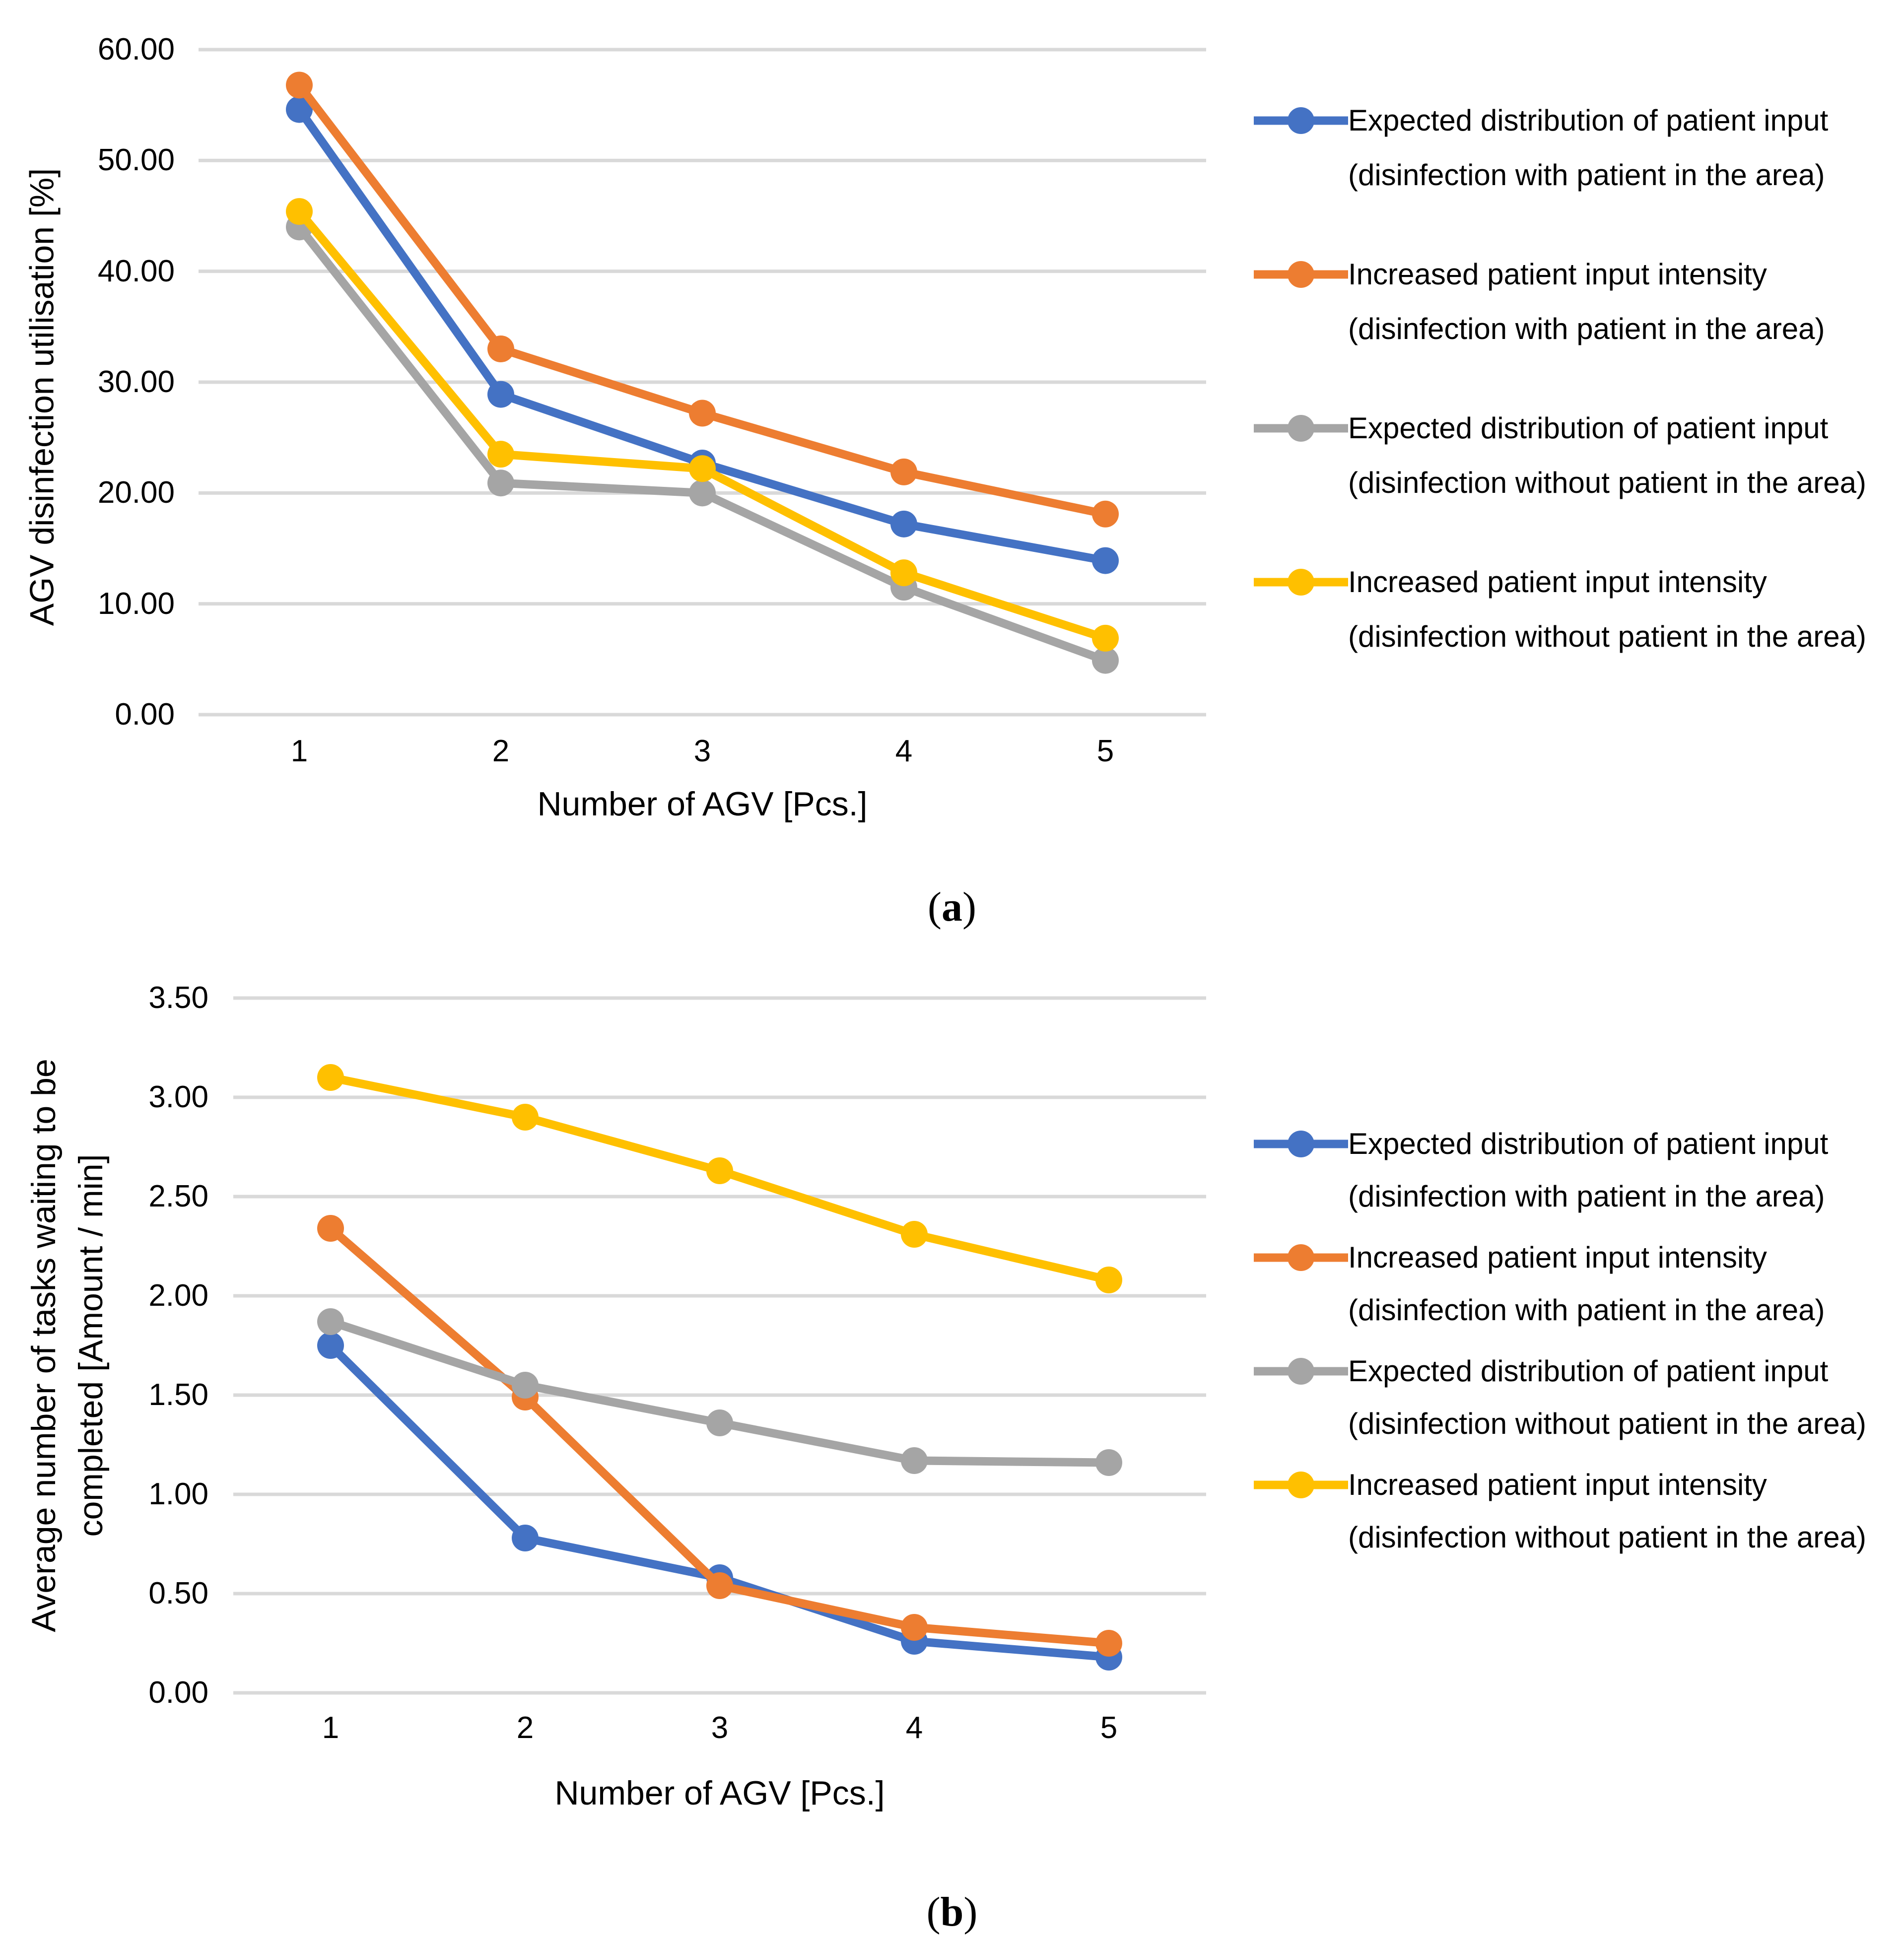 The height and width of the screenshot is (1943, 1904). I want to click on y-tick-label: 1.50, so click(178, 1395).